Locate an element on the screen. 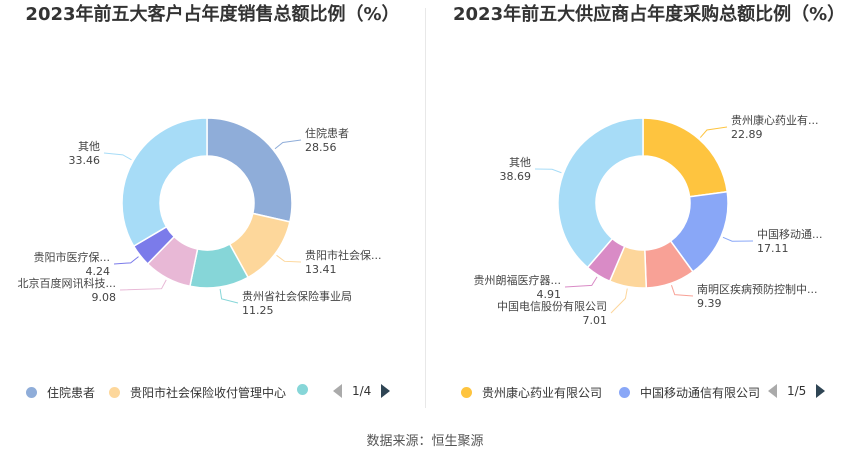  slice-value-label: 33.46 is located at coordinates (85, 160).